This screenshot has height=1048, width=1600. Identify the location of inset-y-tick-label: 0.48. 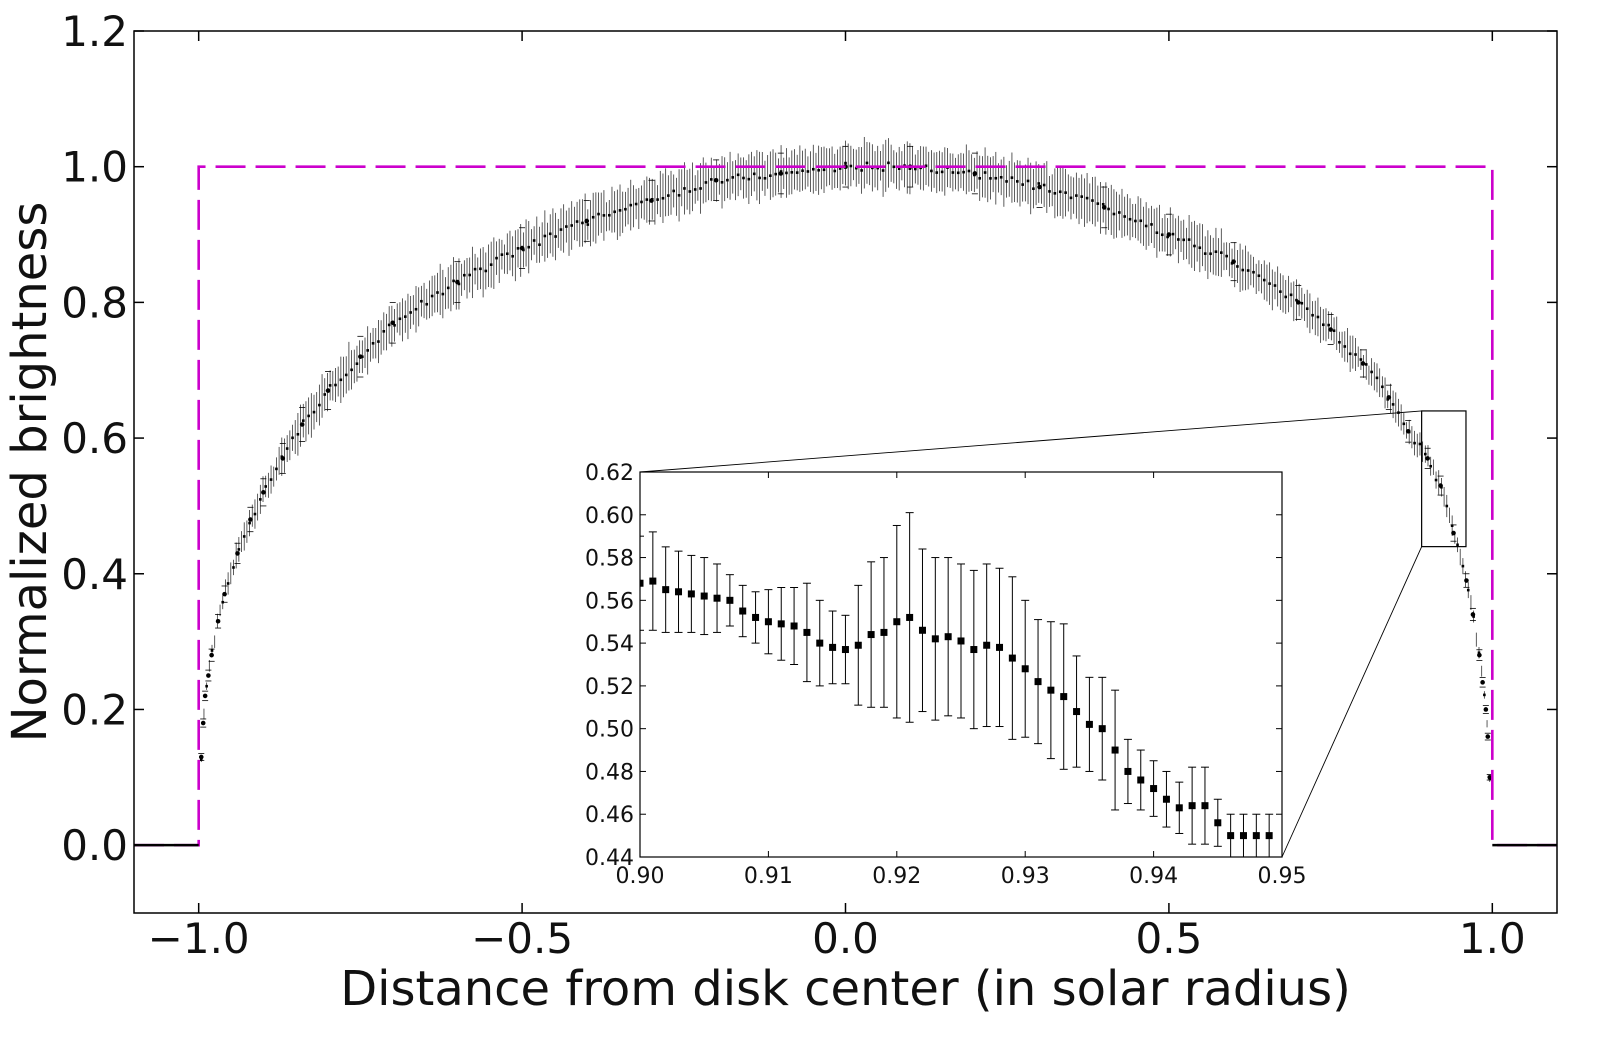
(609, 772).